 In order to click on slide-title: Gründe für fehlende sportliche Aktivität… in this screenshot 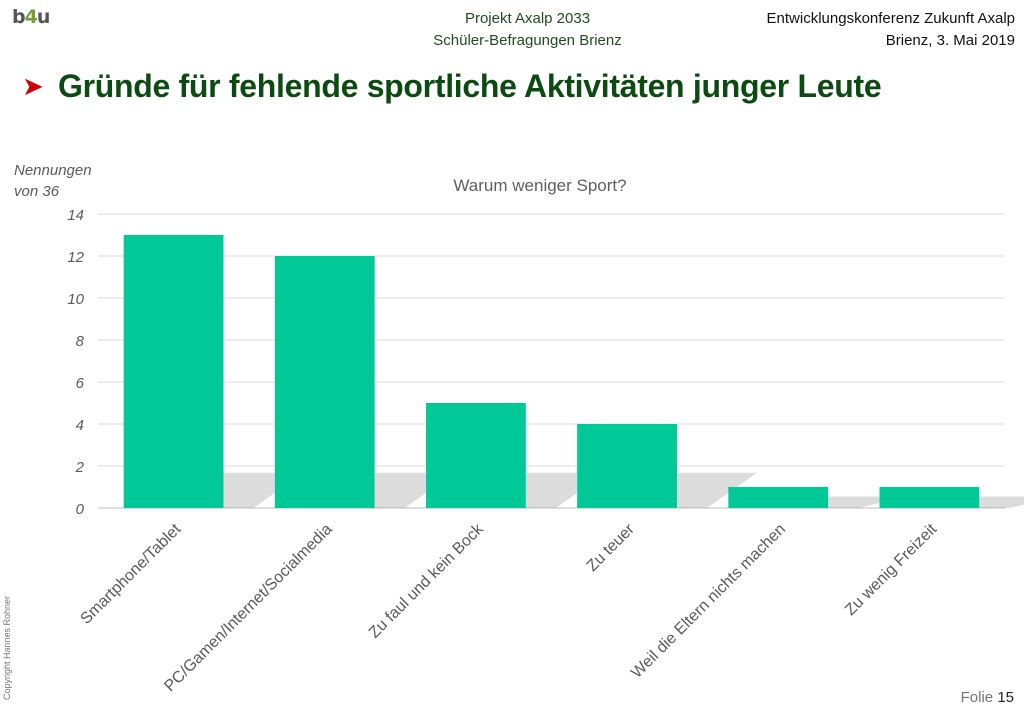, I will do `click(470, 86)`.